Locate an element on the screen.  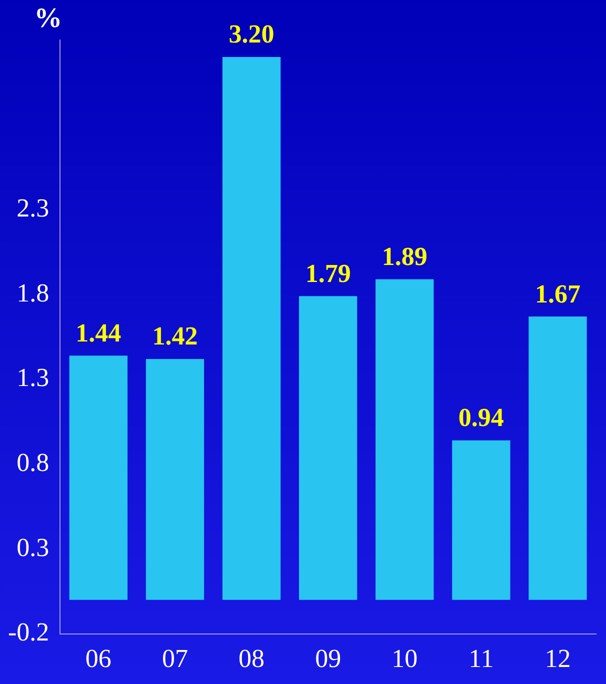
data-label: 1.42 is located at coordinates (175, 336).